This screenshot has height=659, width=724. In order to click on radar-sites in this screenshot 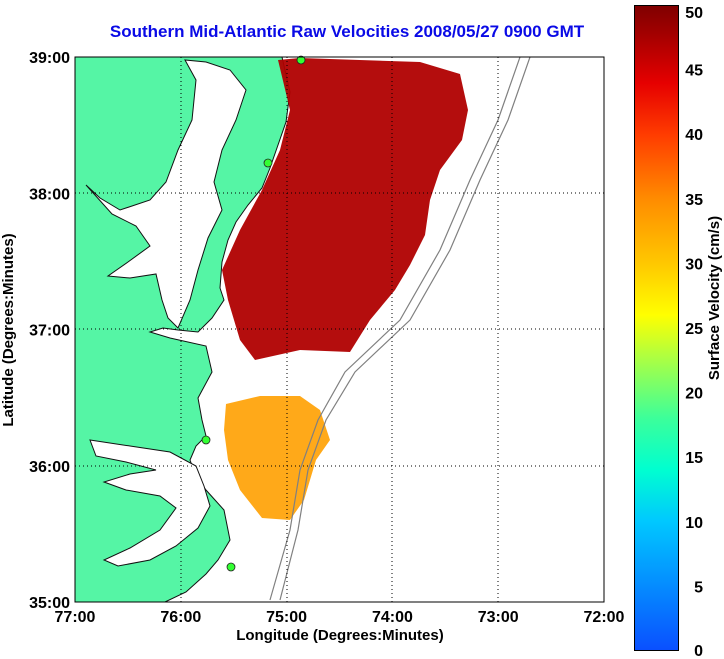, I will do `click(253, 313)`.